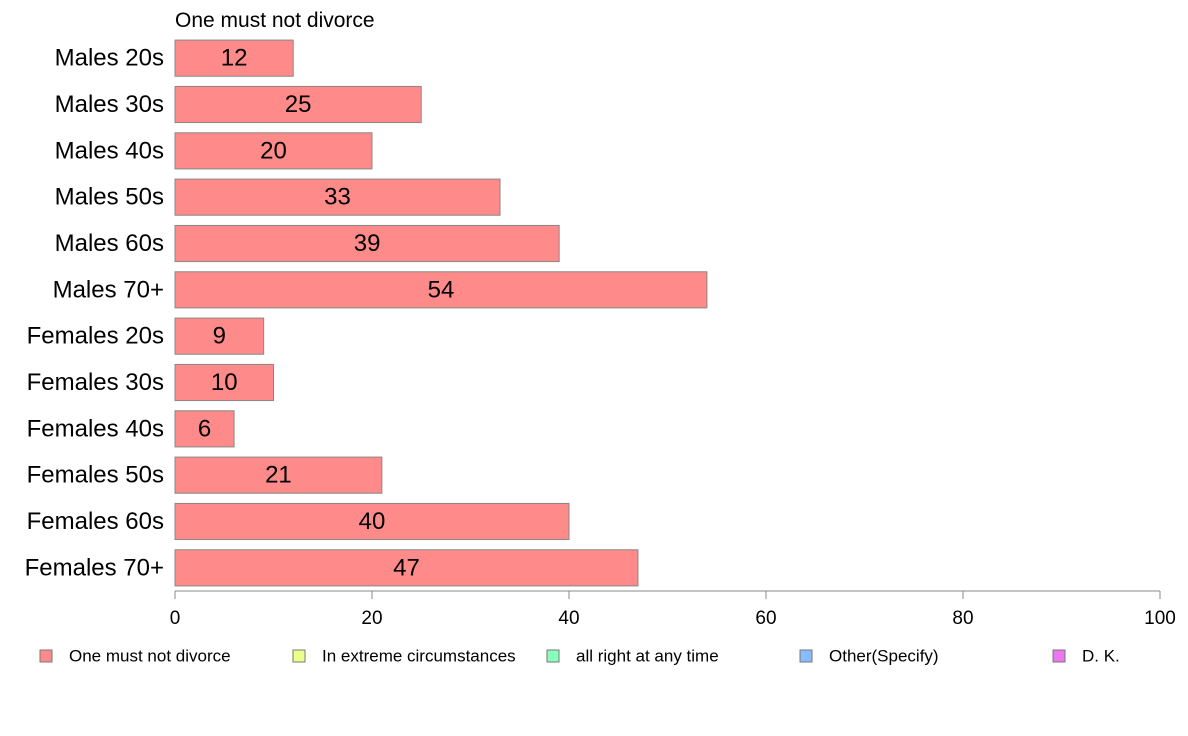 The width and height of the screenshot is (1188, 736). Describe the element at coordinates (95, 521) in the screenshot. I see `category-label: Females 60s` at that location.